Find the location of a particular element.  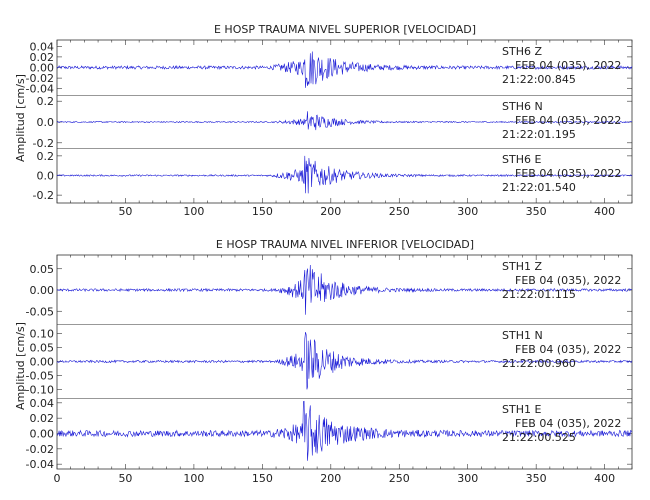

station-label: STH1 N is located at coordinates (522, 335).